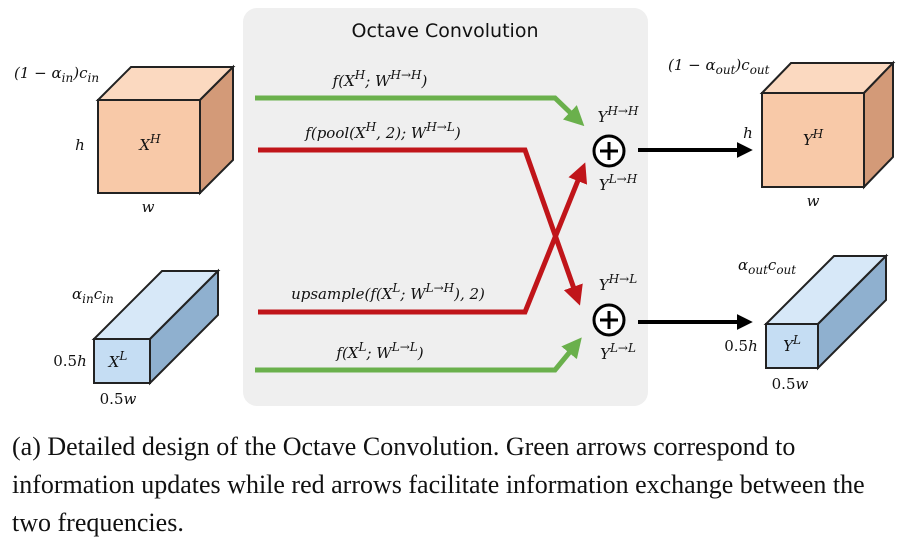 The width and height of the screenshot is (905, 551). I want to click on output-high-height: h, so click(748, 133).